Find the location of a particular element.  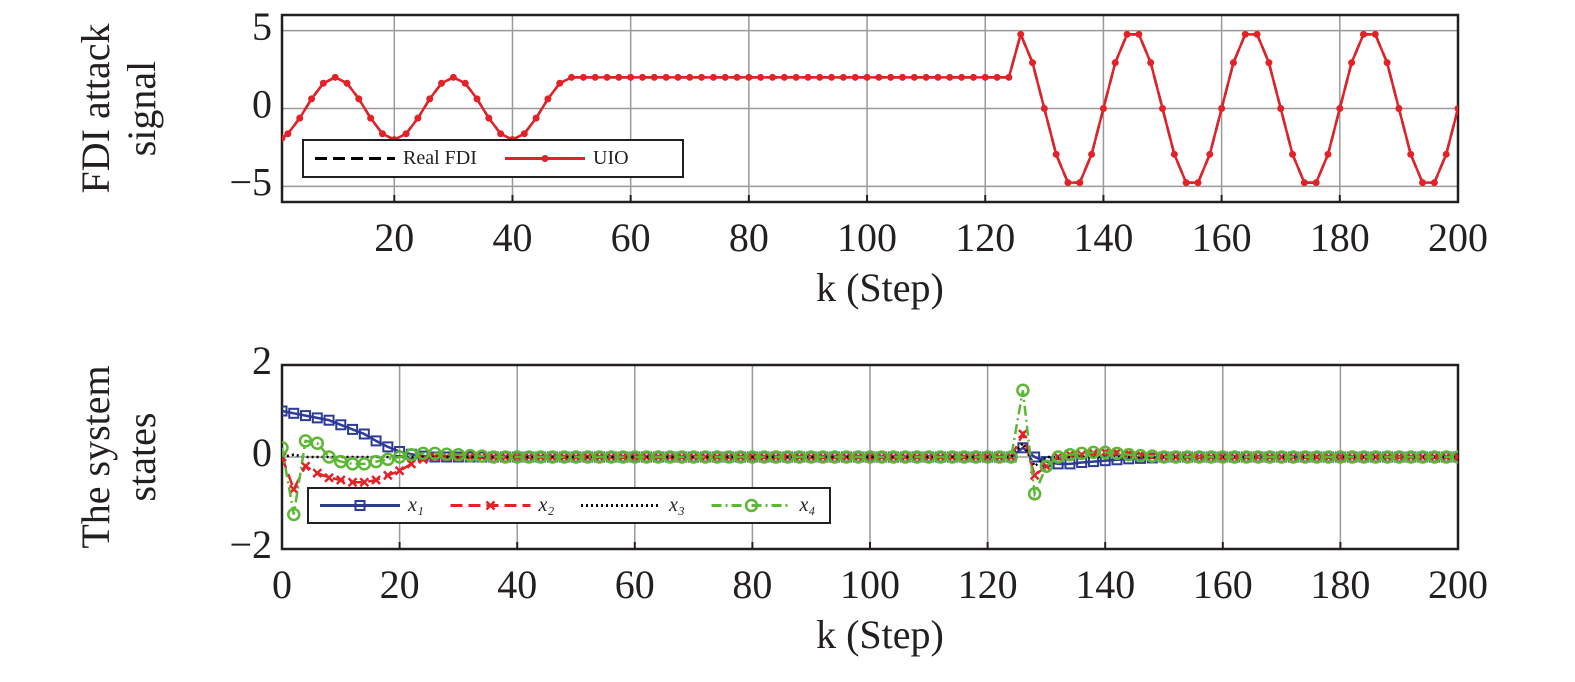

x-tick-label: 120 is located at coordinates (985, 237).